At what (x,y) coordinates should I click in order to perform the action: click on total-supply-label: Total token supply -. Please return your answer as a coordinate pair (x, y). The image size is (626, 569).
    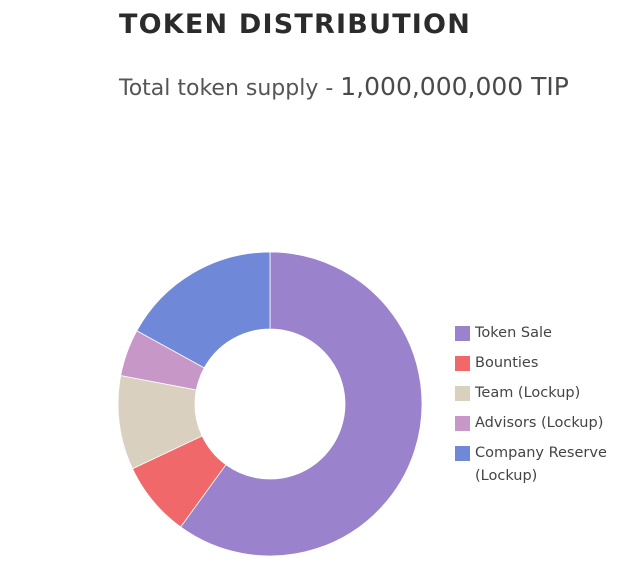
    Looking at the image, I should click on (230, 88).